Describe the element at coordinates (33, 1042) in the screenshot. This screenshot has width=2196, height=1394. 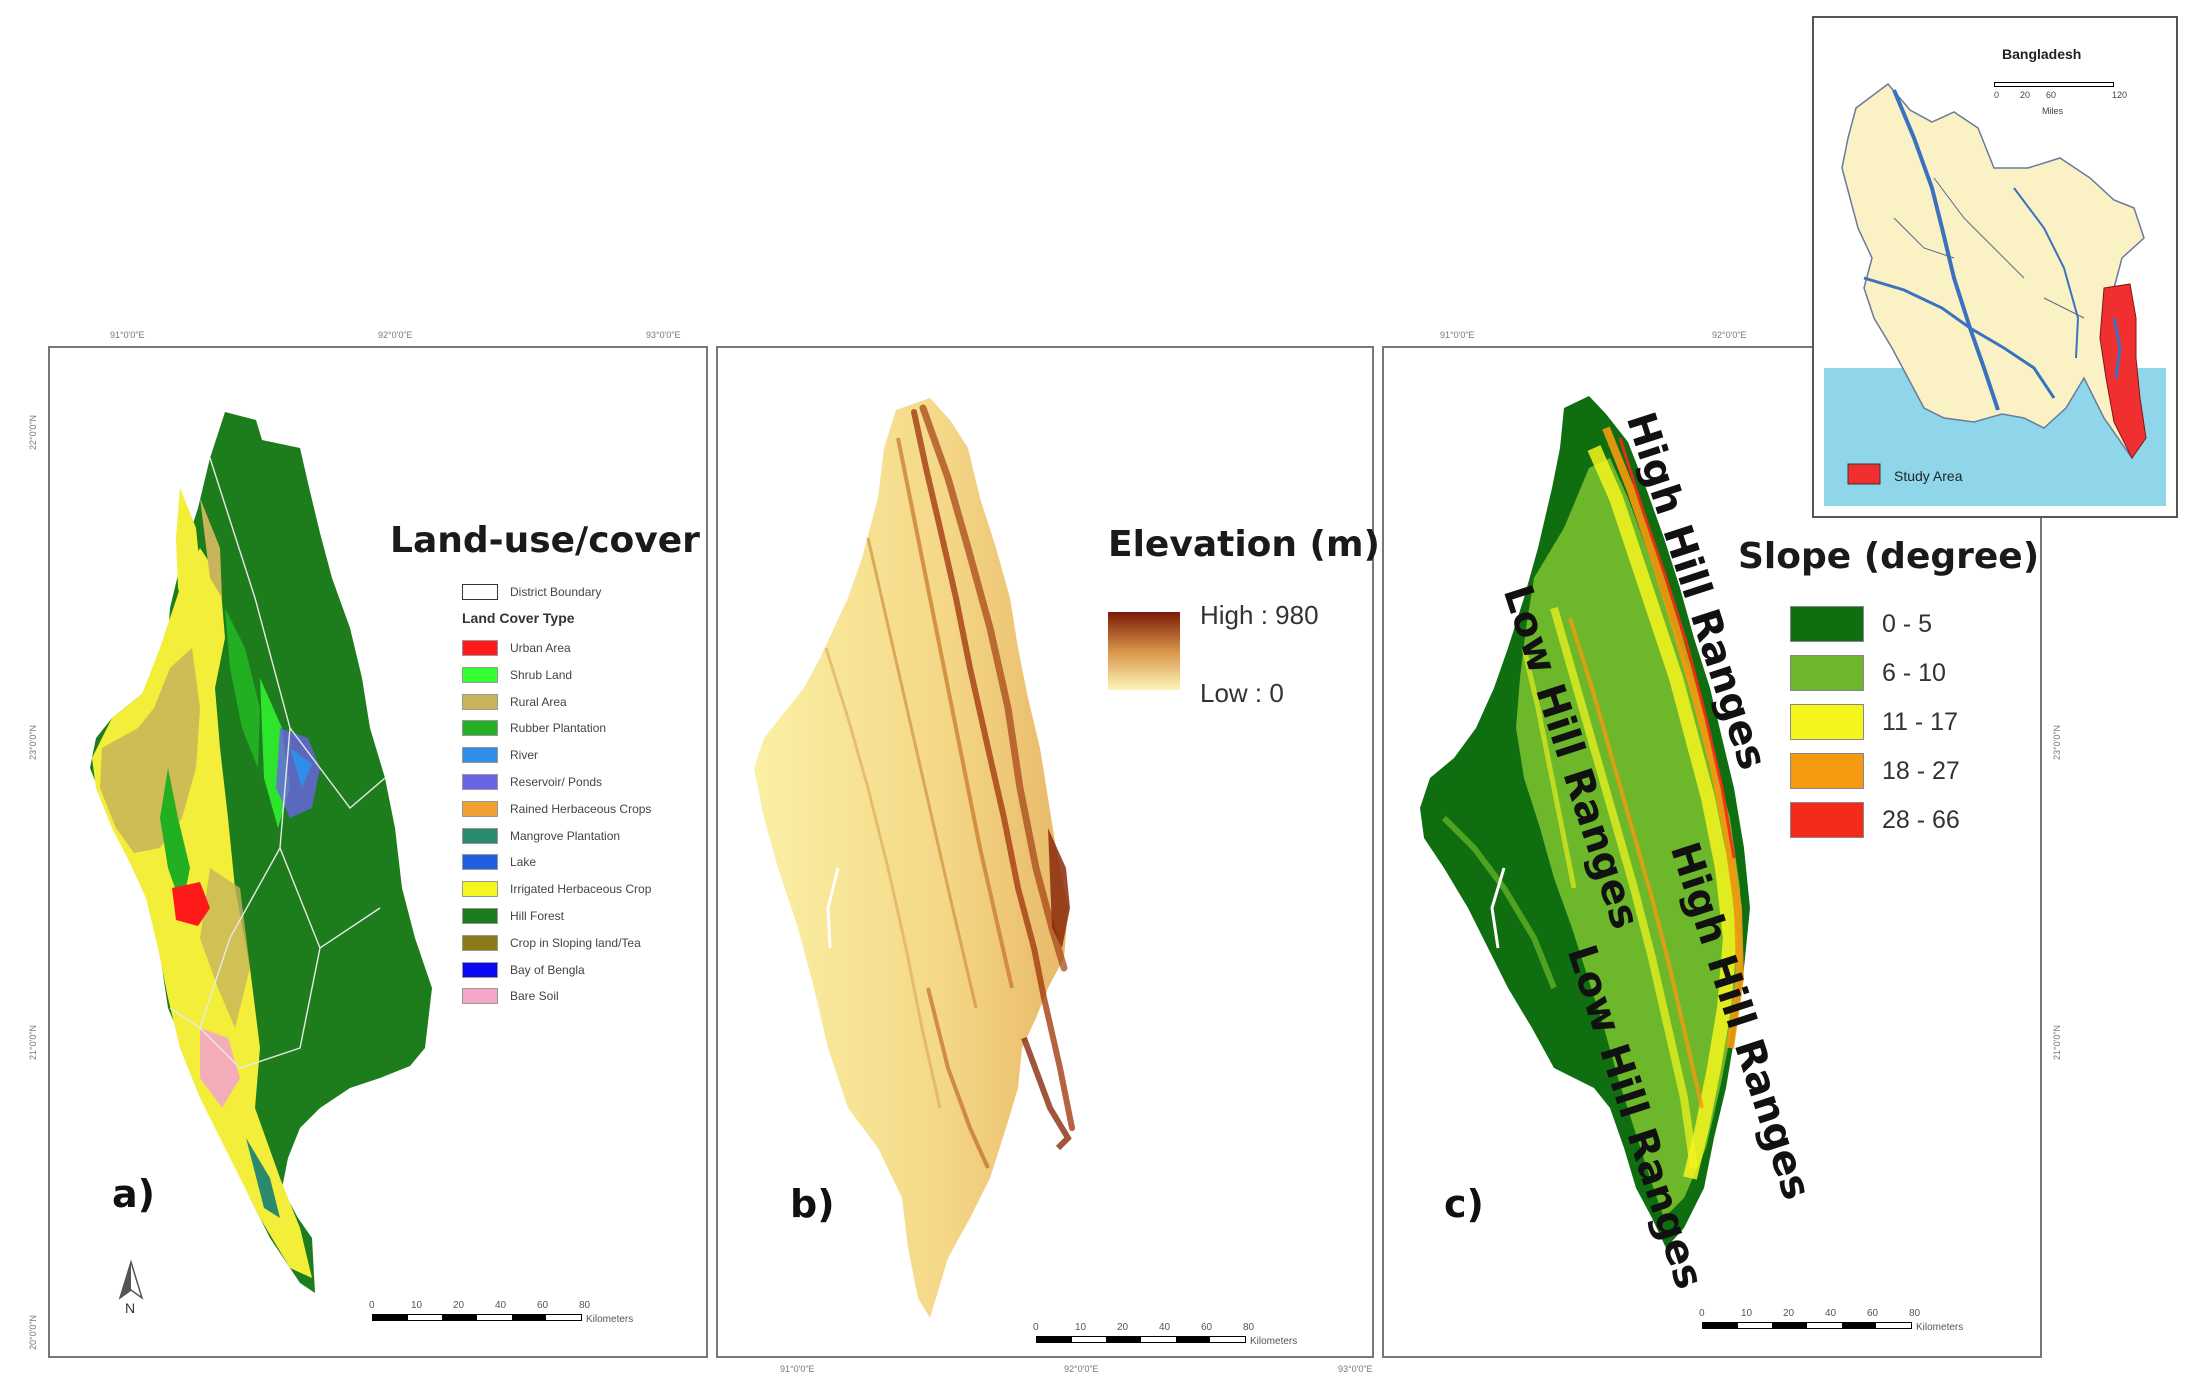
I see `grat-left-3: 21°0'0"N` at that location.